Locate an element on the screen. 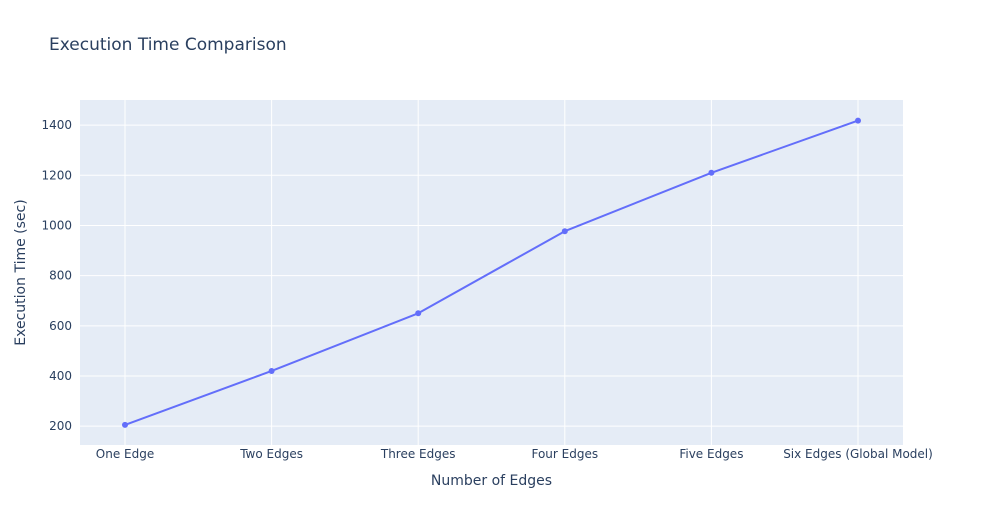  x-tick-label: One Edge is located at coordinates (125, 454).